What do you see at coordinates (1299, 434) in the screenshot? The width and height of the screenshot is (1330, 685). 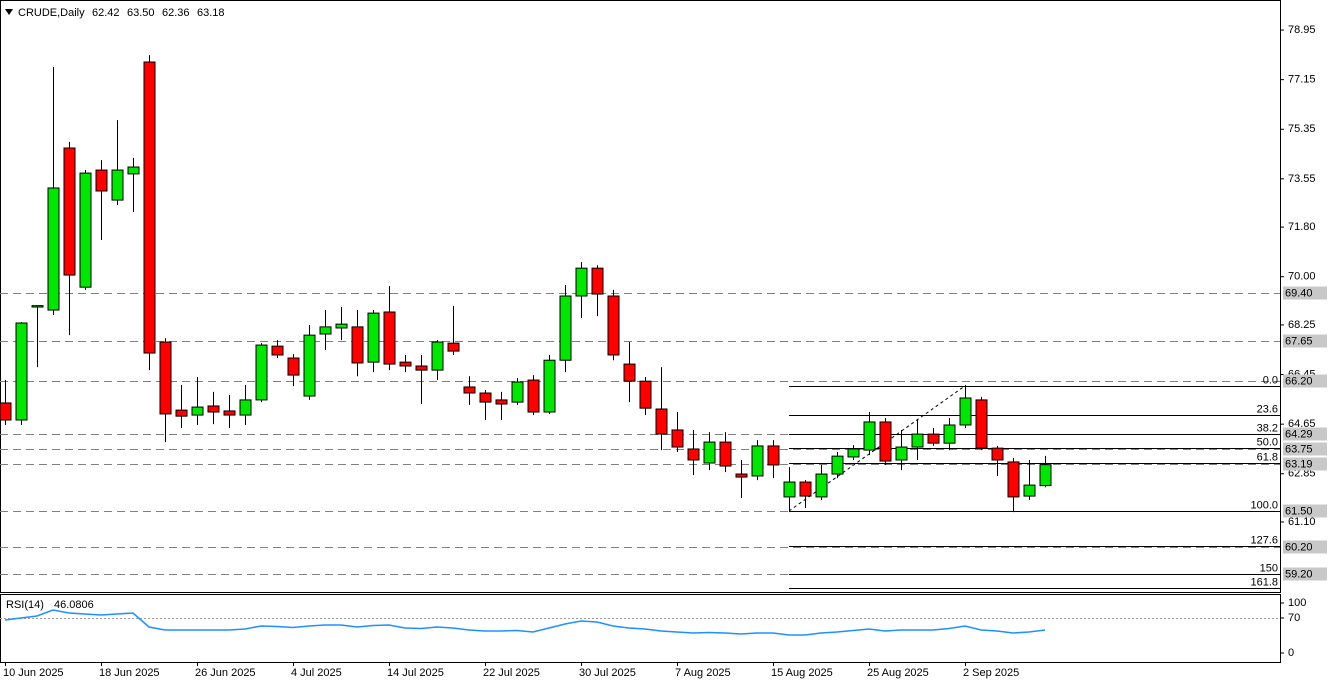 I see `level-label: 64.29` at bounding box center [1299, 434].